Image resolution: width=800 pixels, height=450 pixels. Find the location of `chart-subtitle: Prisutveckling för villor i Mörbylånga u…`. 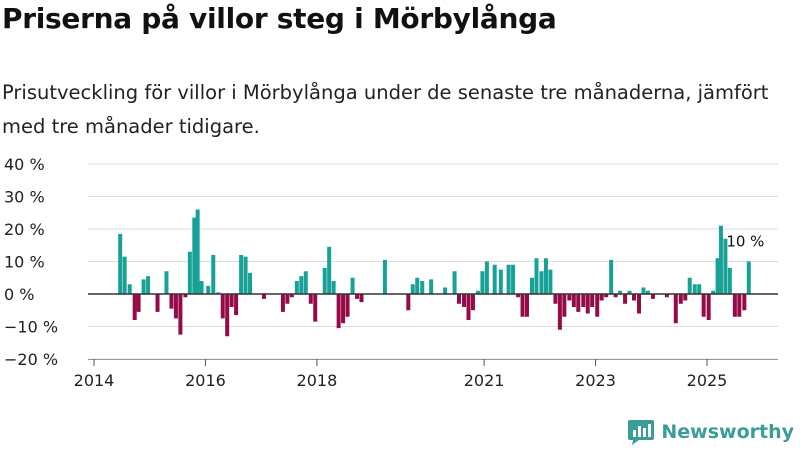

chart-subtitle: Prisutveckling för villor i Mörbylånga u… is located at coordinates (385, 109).